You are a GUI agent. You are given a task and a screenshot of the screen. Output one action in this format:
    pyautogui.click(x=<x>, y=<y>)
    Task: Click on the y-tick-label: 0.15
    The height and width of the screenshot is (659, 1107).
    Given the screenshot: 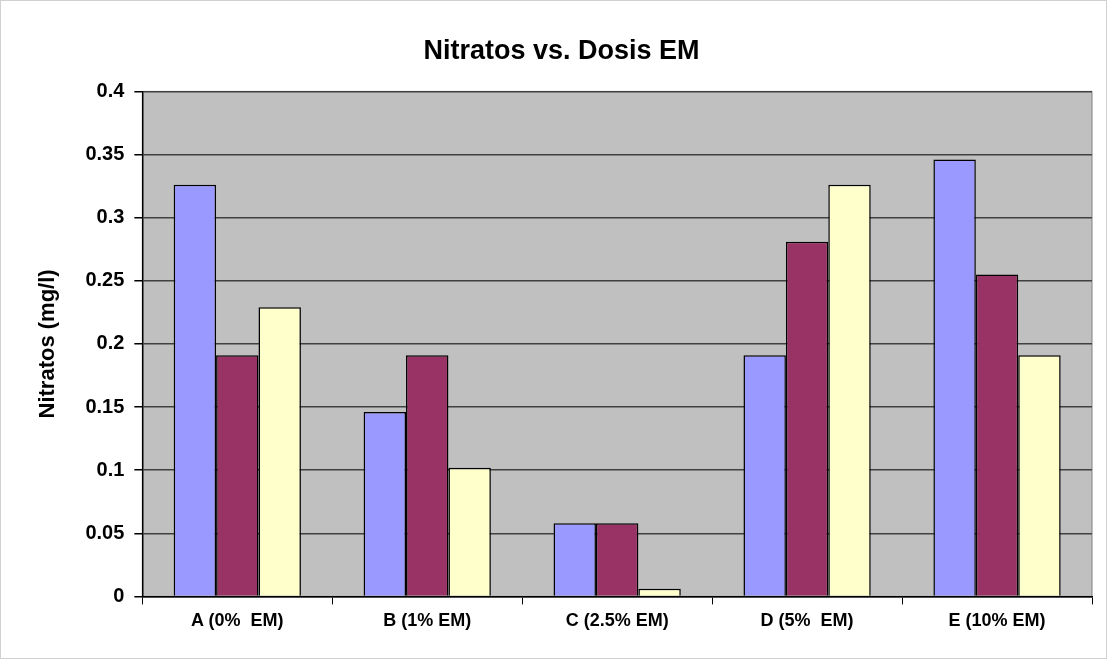 What is the action you would take?
    pyautogui.click(x=105, y=405)
    